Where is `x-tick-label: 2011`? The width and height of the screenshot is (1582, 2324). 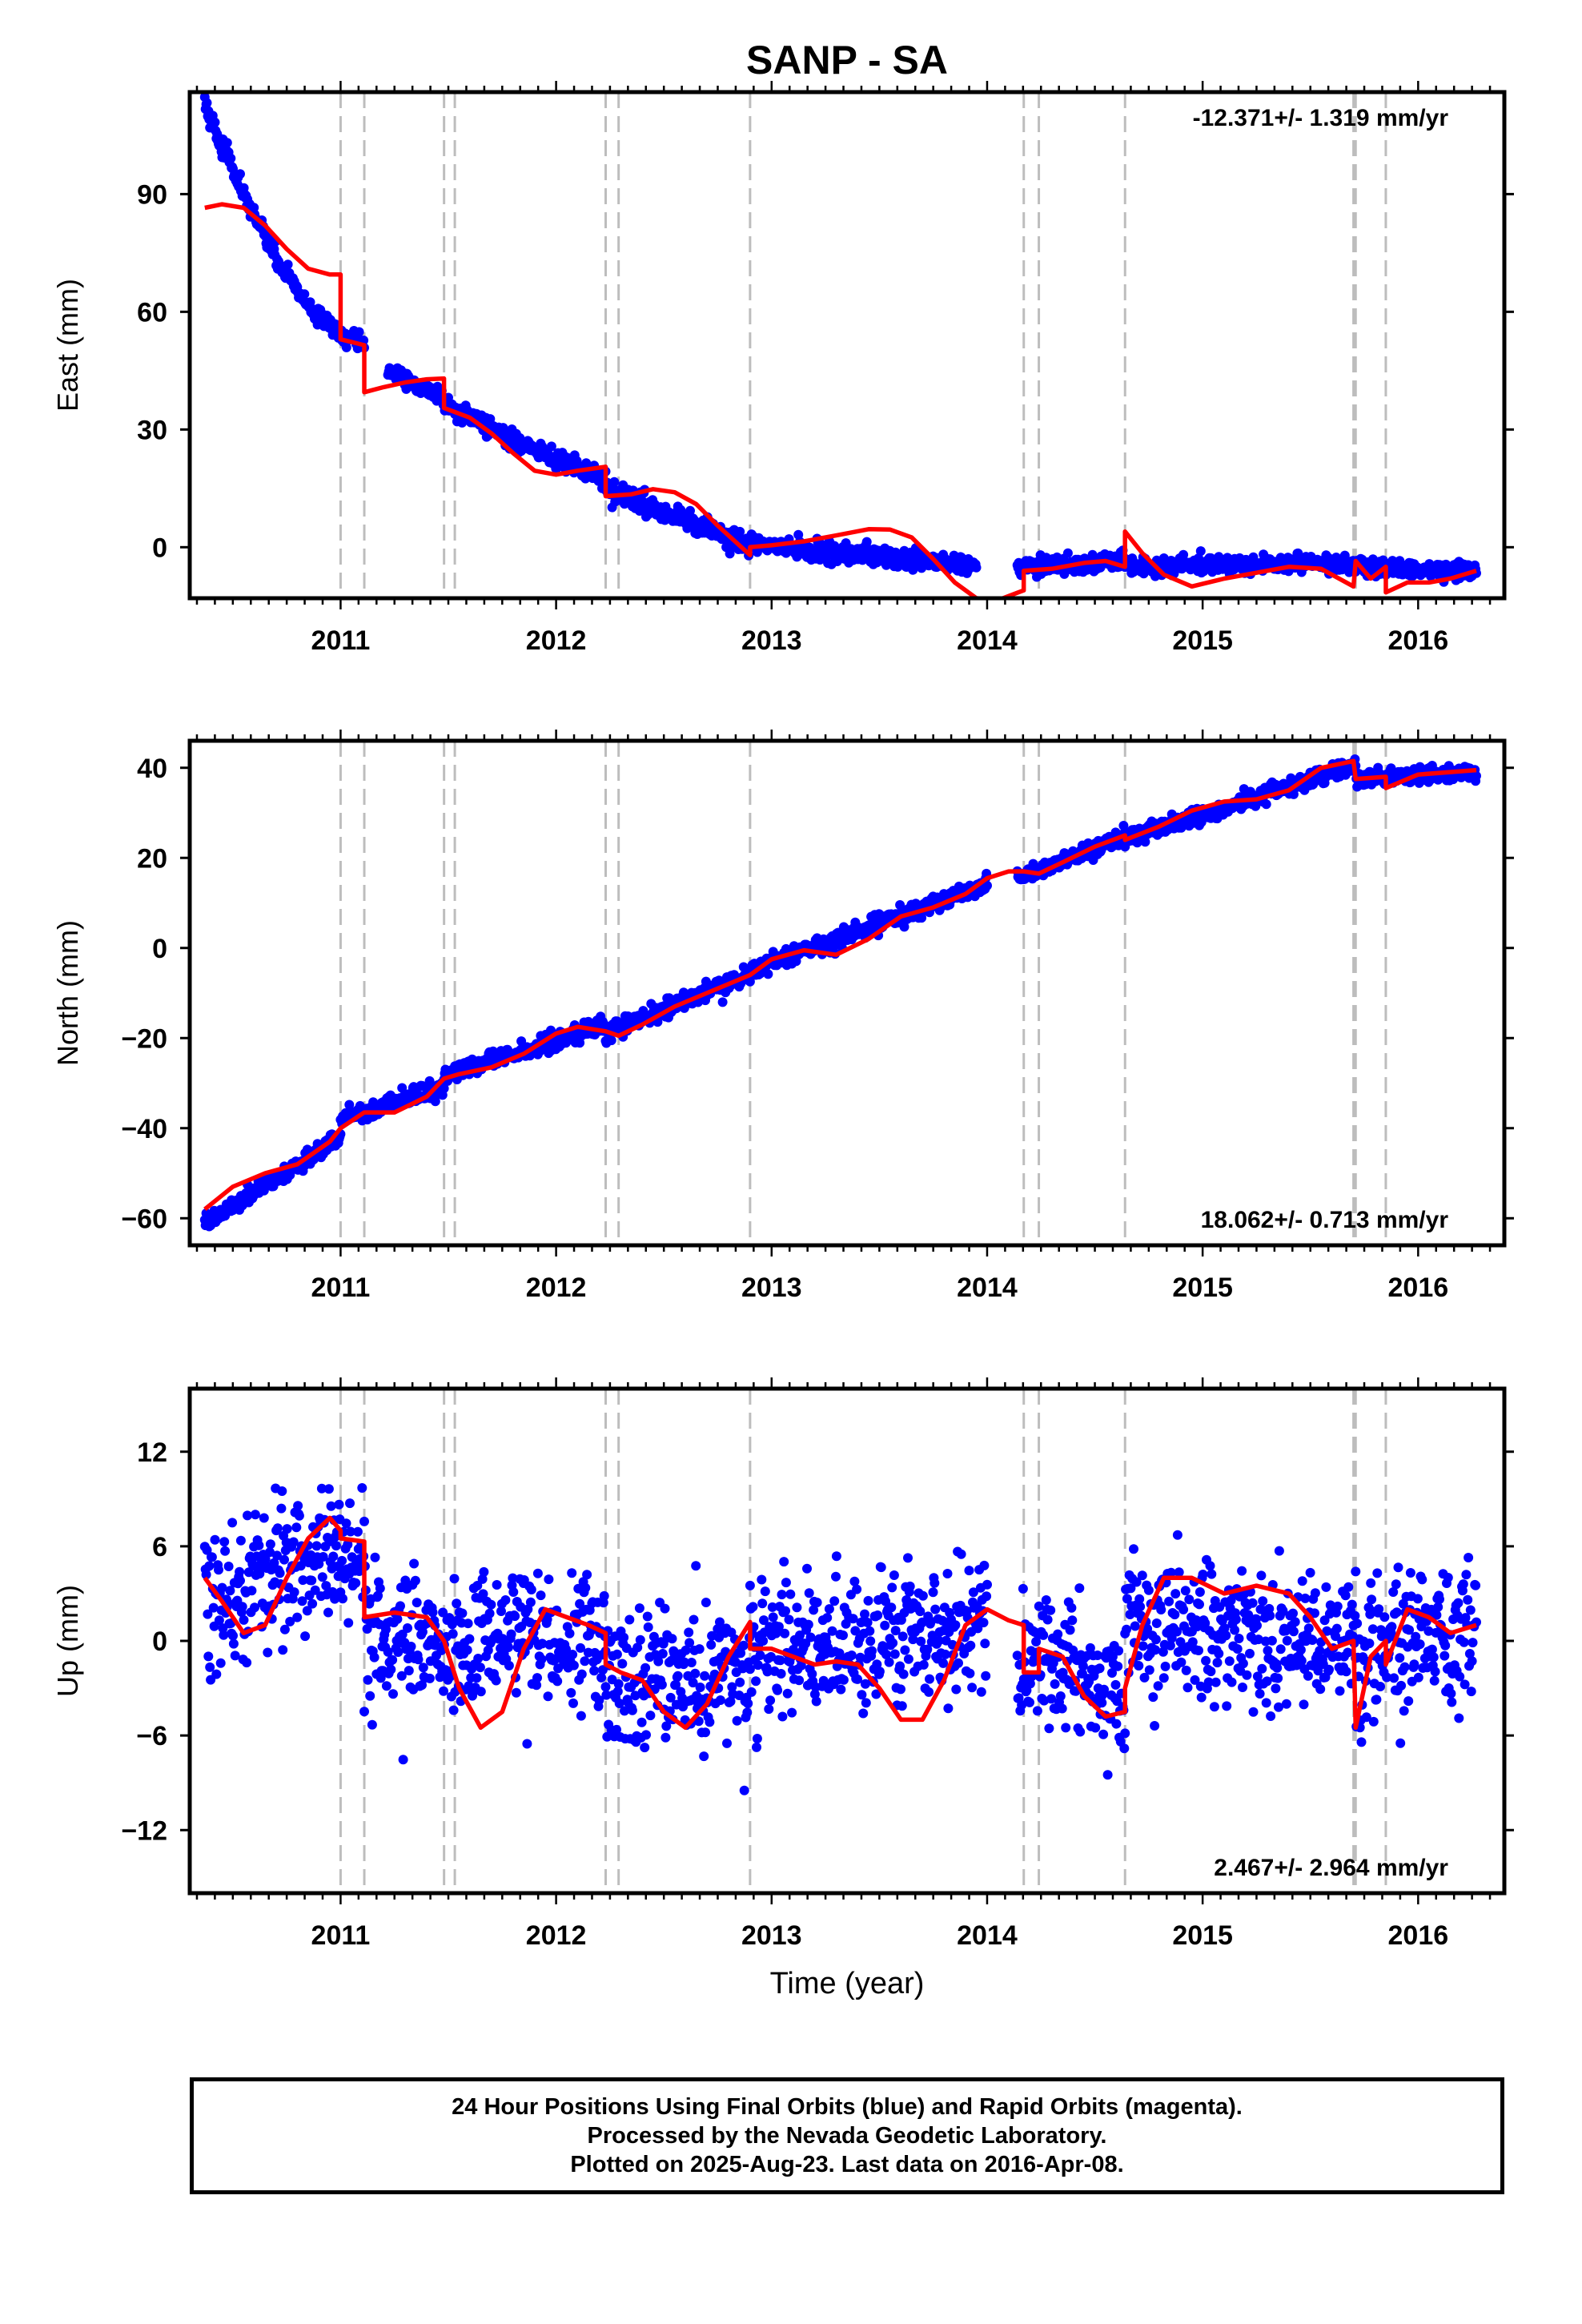 x-tick-label: 2011 is located at coordinates (341, 640).